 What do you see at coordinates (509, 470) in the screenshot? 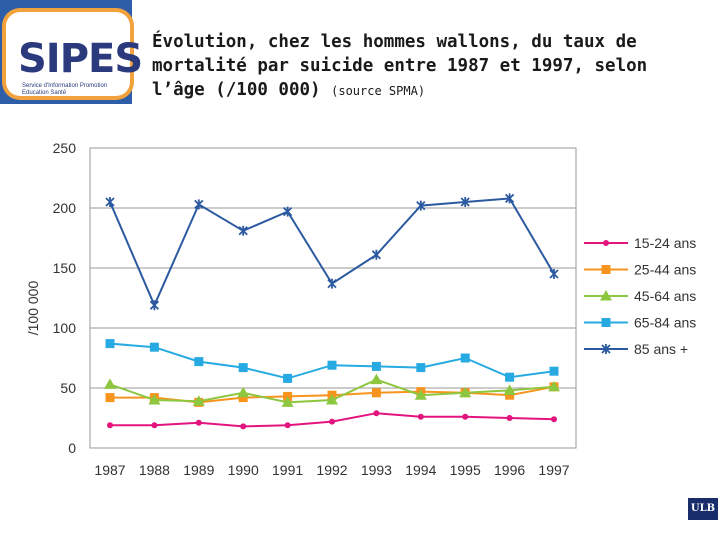
I see `x-tick-label: 1996` at bounding box center [509, 470].